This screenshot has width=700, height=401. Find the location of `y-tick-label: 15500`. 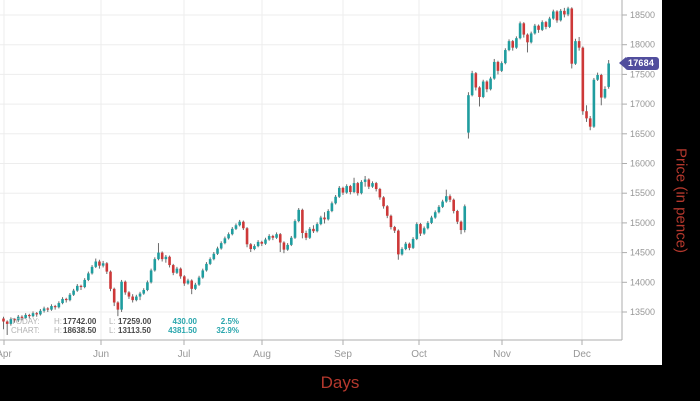

y-tick-label: 15500 is located at coordinates (642, 193).